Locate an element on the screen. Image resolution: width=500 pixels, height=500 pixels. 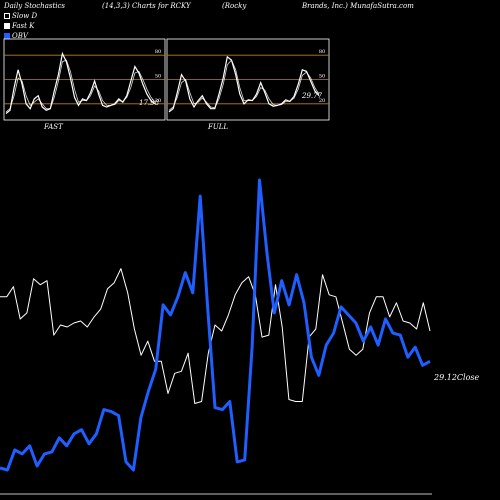
legend-label-slow-d: Slow D is located at coordinates (25, 16).